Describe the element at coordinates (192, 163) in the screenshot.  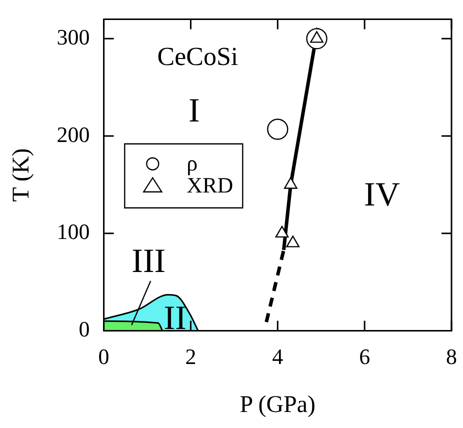
I see `legend-label: ρ` at that location.